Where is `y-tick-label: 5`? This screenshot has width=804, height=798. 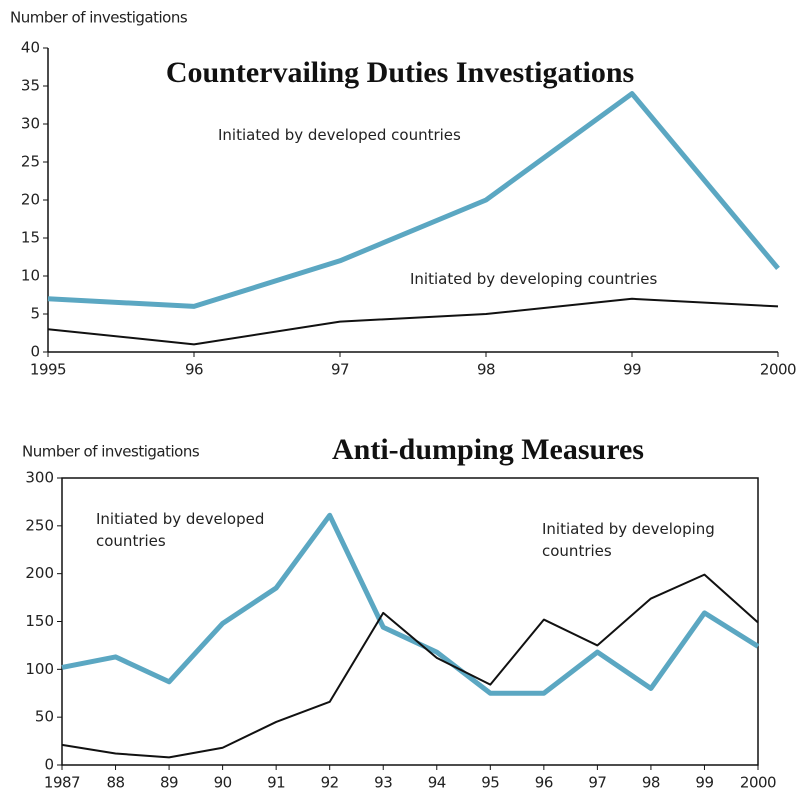
y-tick-label: 5 is located at coordinates (35, 314).